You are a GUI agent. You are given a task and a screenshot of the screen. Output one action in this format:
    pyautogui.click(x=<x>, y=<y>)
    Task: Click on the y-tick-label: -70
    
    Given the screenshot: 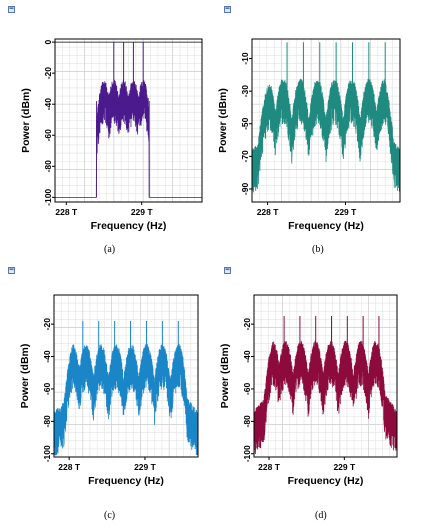 What is the action you would take?
    pyautogui.click(x=245, y=156)
    